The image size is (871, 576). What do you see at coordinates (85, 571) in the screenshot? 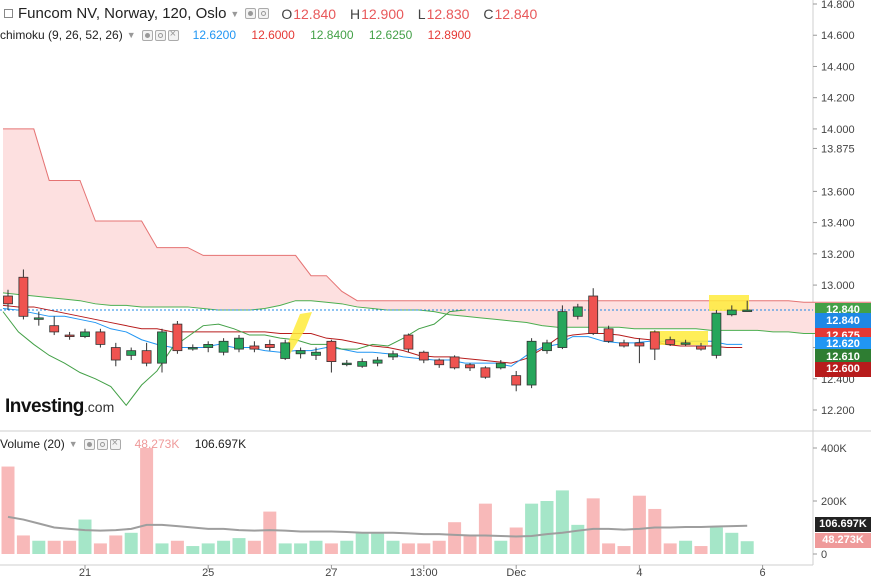
I see `time-tick-label: 21` at bounding box center [85, 571].